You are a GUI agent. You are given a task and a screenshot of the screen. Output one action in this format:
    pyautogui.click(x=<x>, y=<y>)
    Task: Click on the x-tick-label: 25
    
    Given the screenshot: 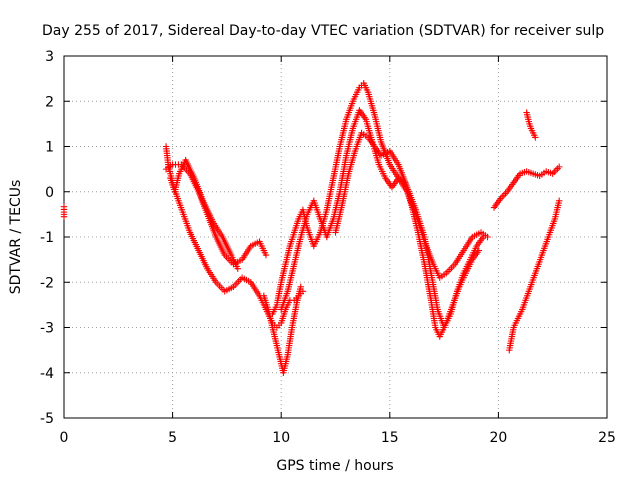 What is the action you would take?
    pyautogui.click(x=607, y=438)
    